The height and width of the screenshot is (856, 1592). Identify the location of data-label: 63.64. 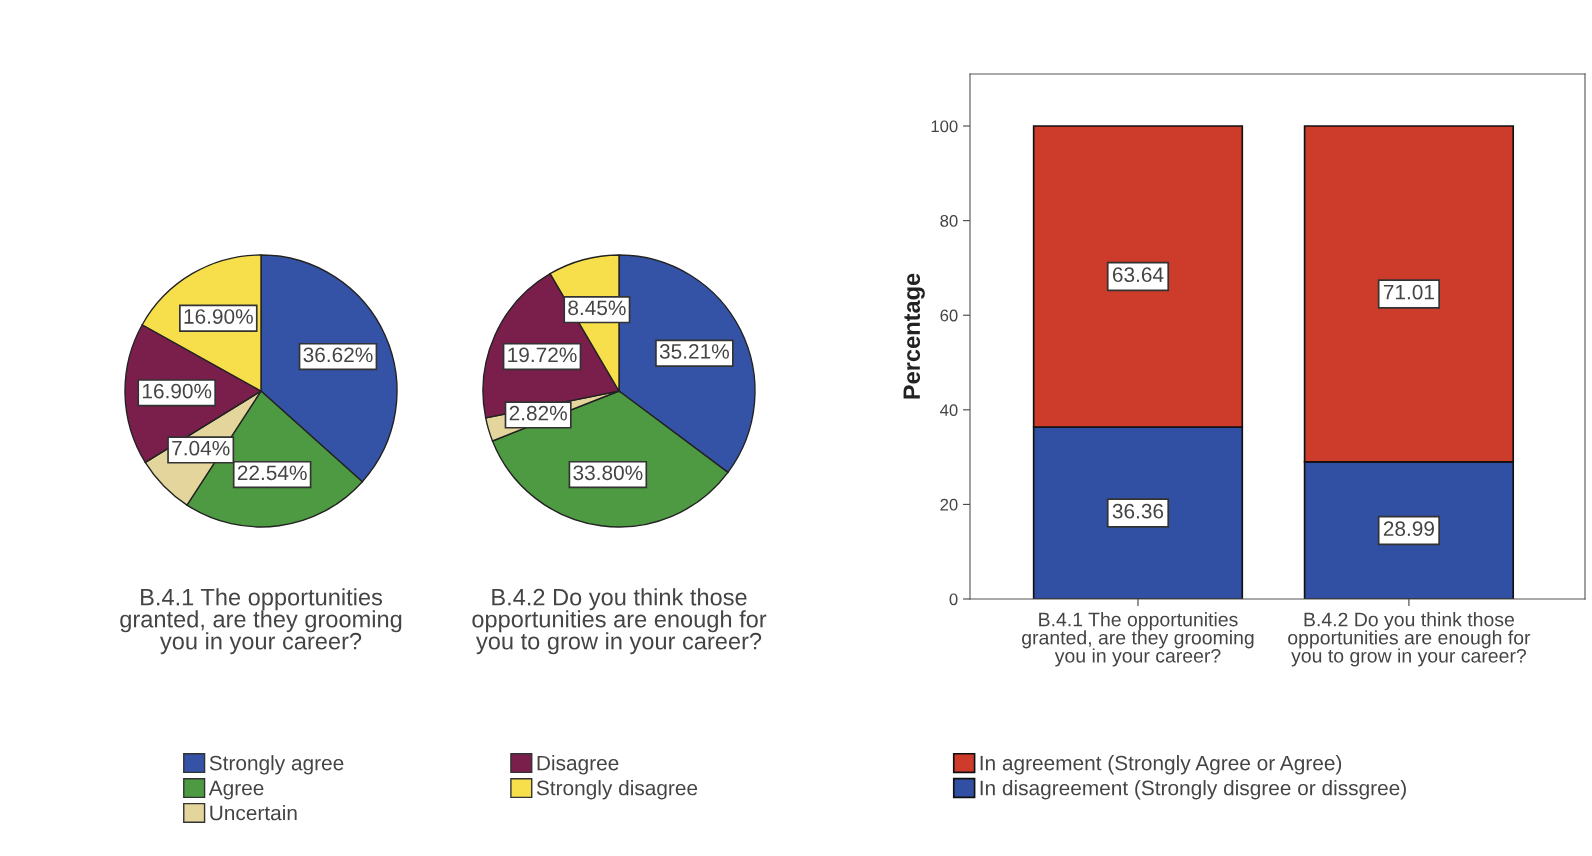
(1138, 275).